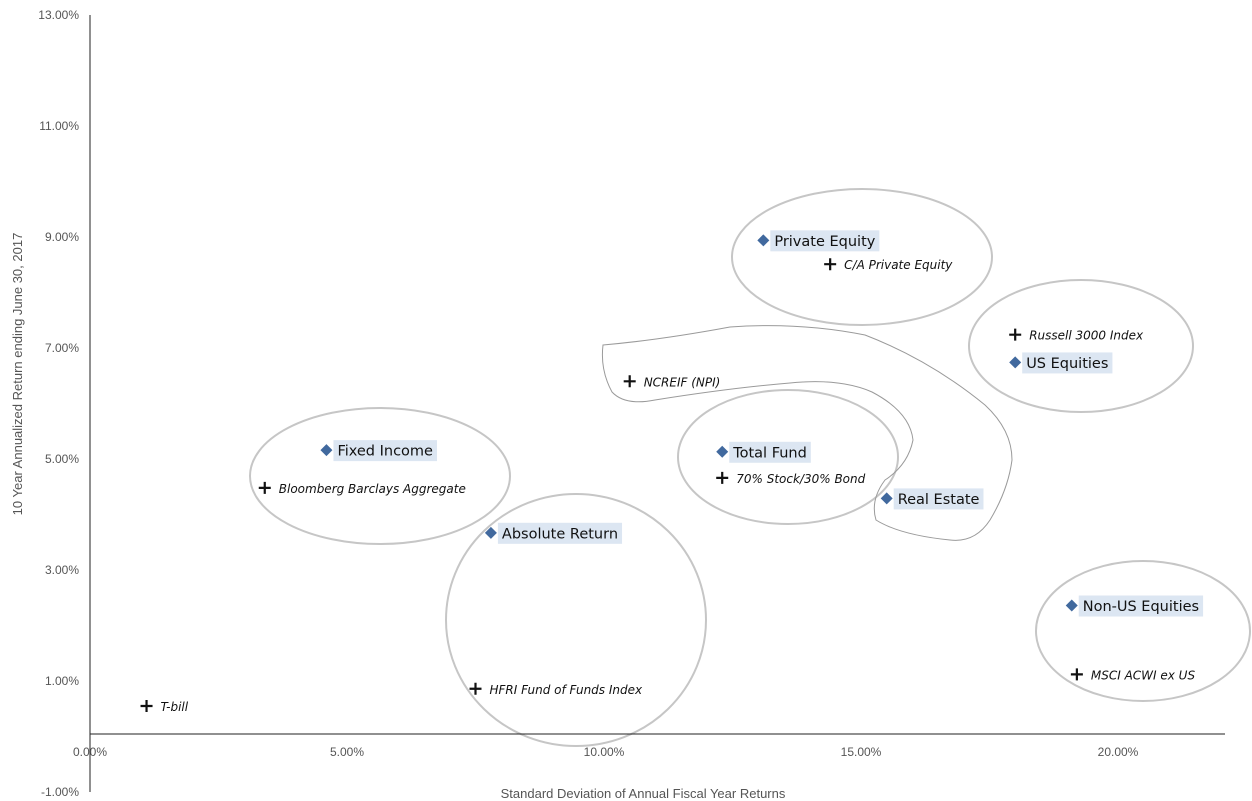 This screenshot has width=1252, height=801. I want to click on point-c-a-private-equity: C/A Private Equity, so click(888, 265).